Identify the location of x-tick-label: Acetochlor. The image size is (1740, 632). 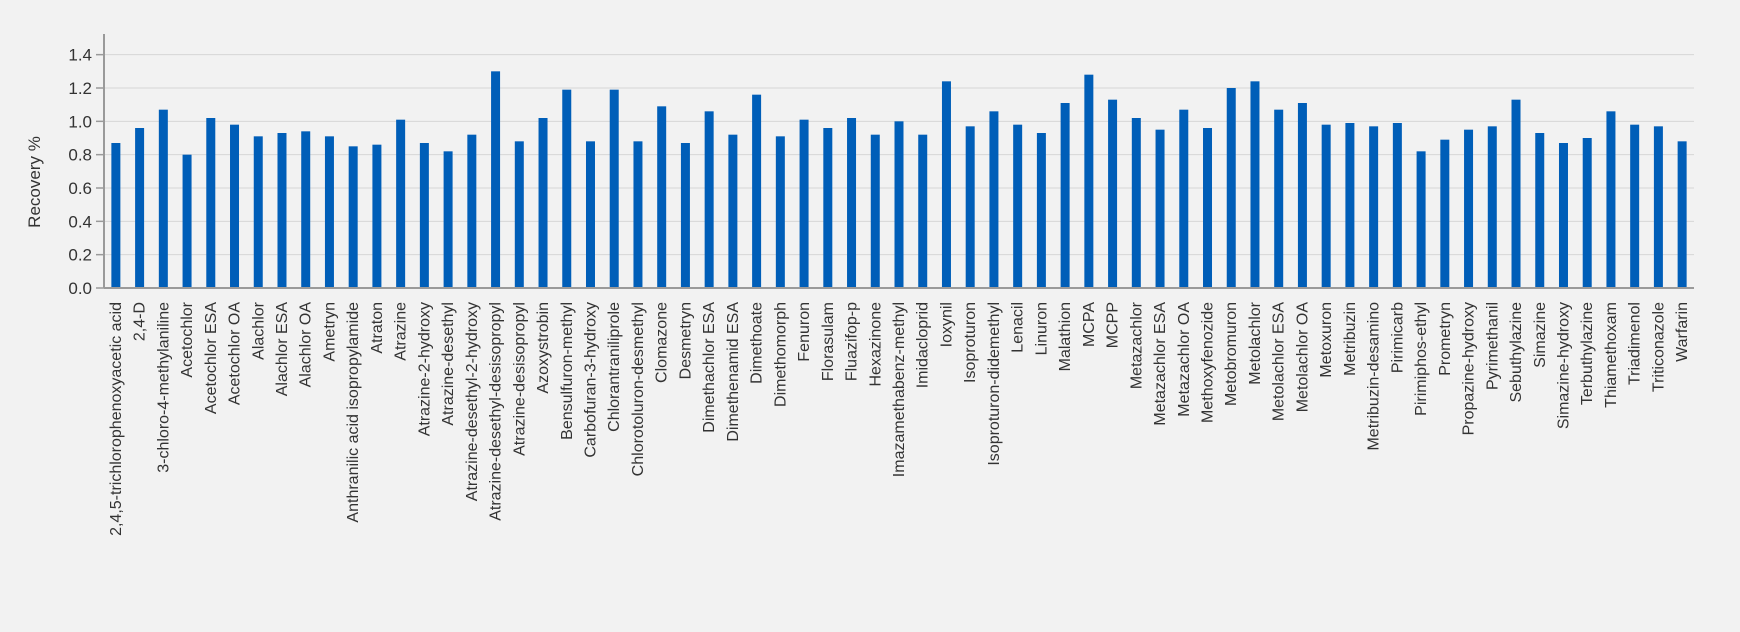
(187, 339).